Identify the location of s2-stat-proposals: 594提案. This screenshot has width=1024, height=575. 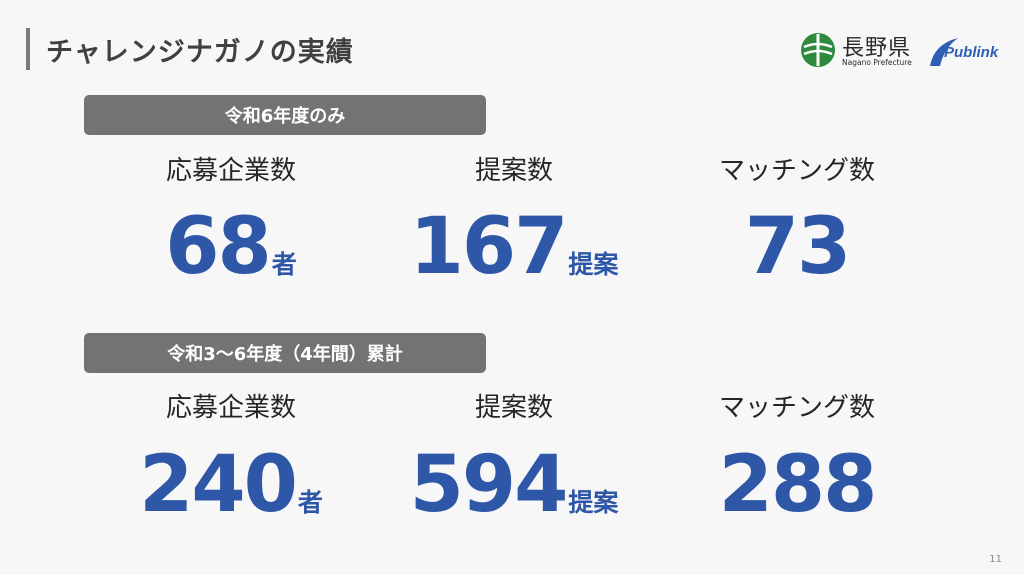
(514, 485).